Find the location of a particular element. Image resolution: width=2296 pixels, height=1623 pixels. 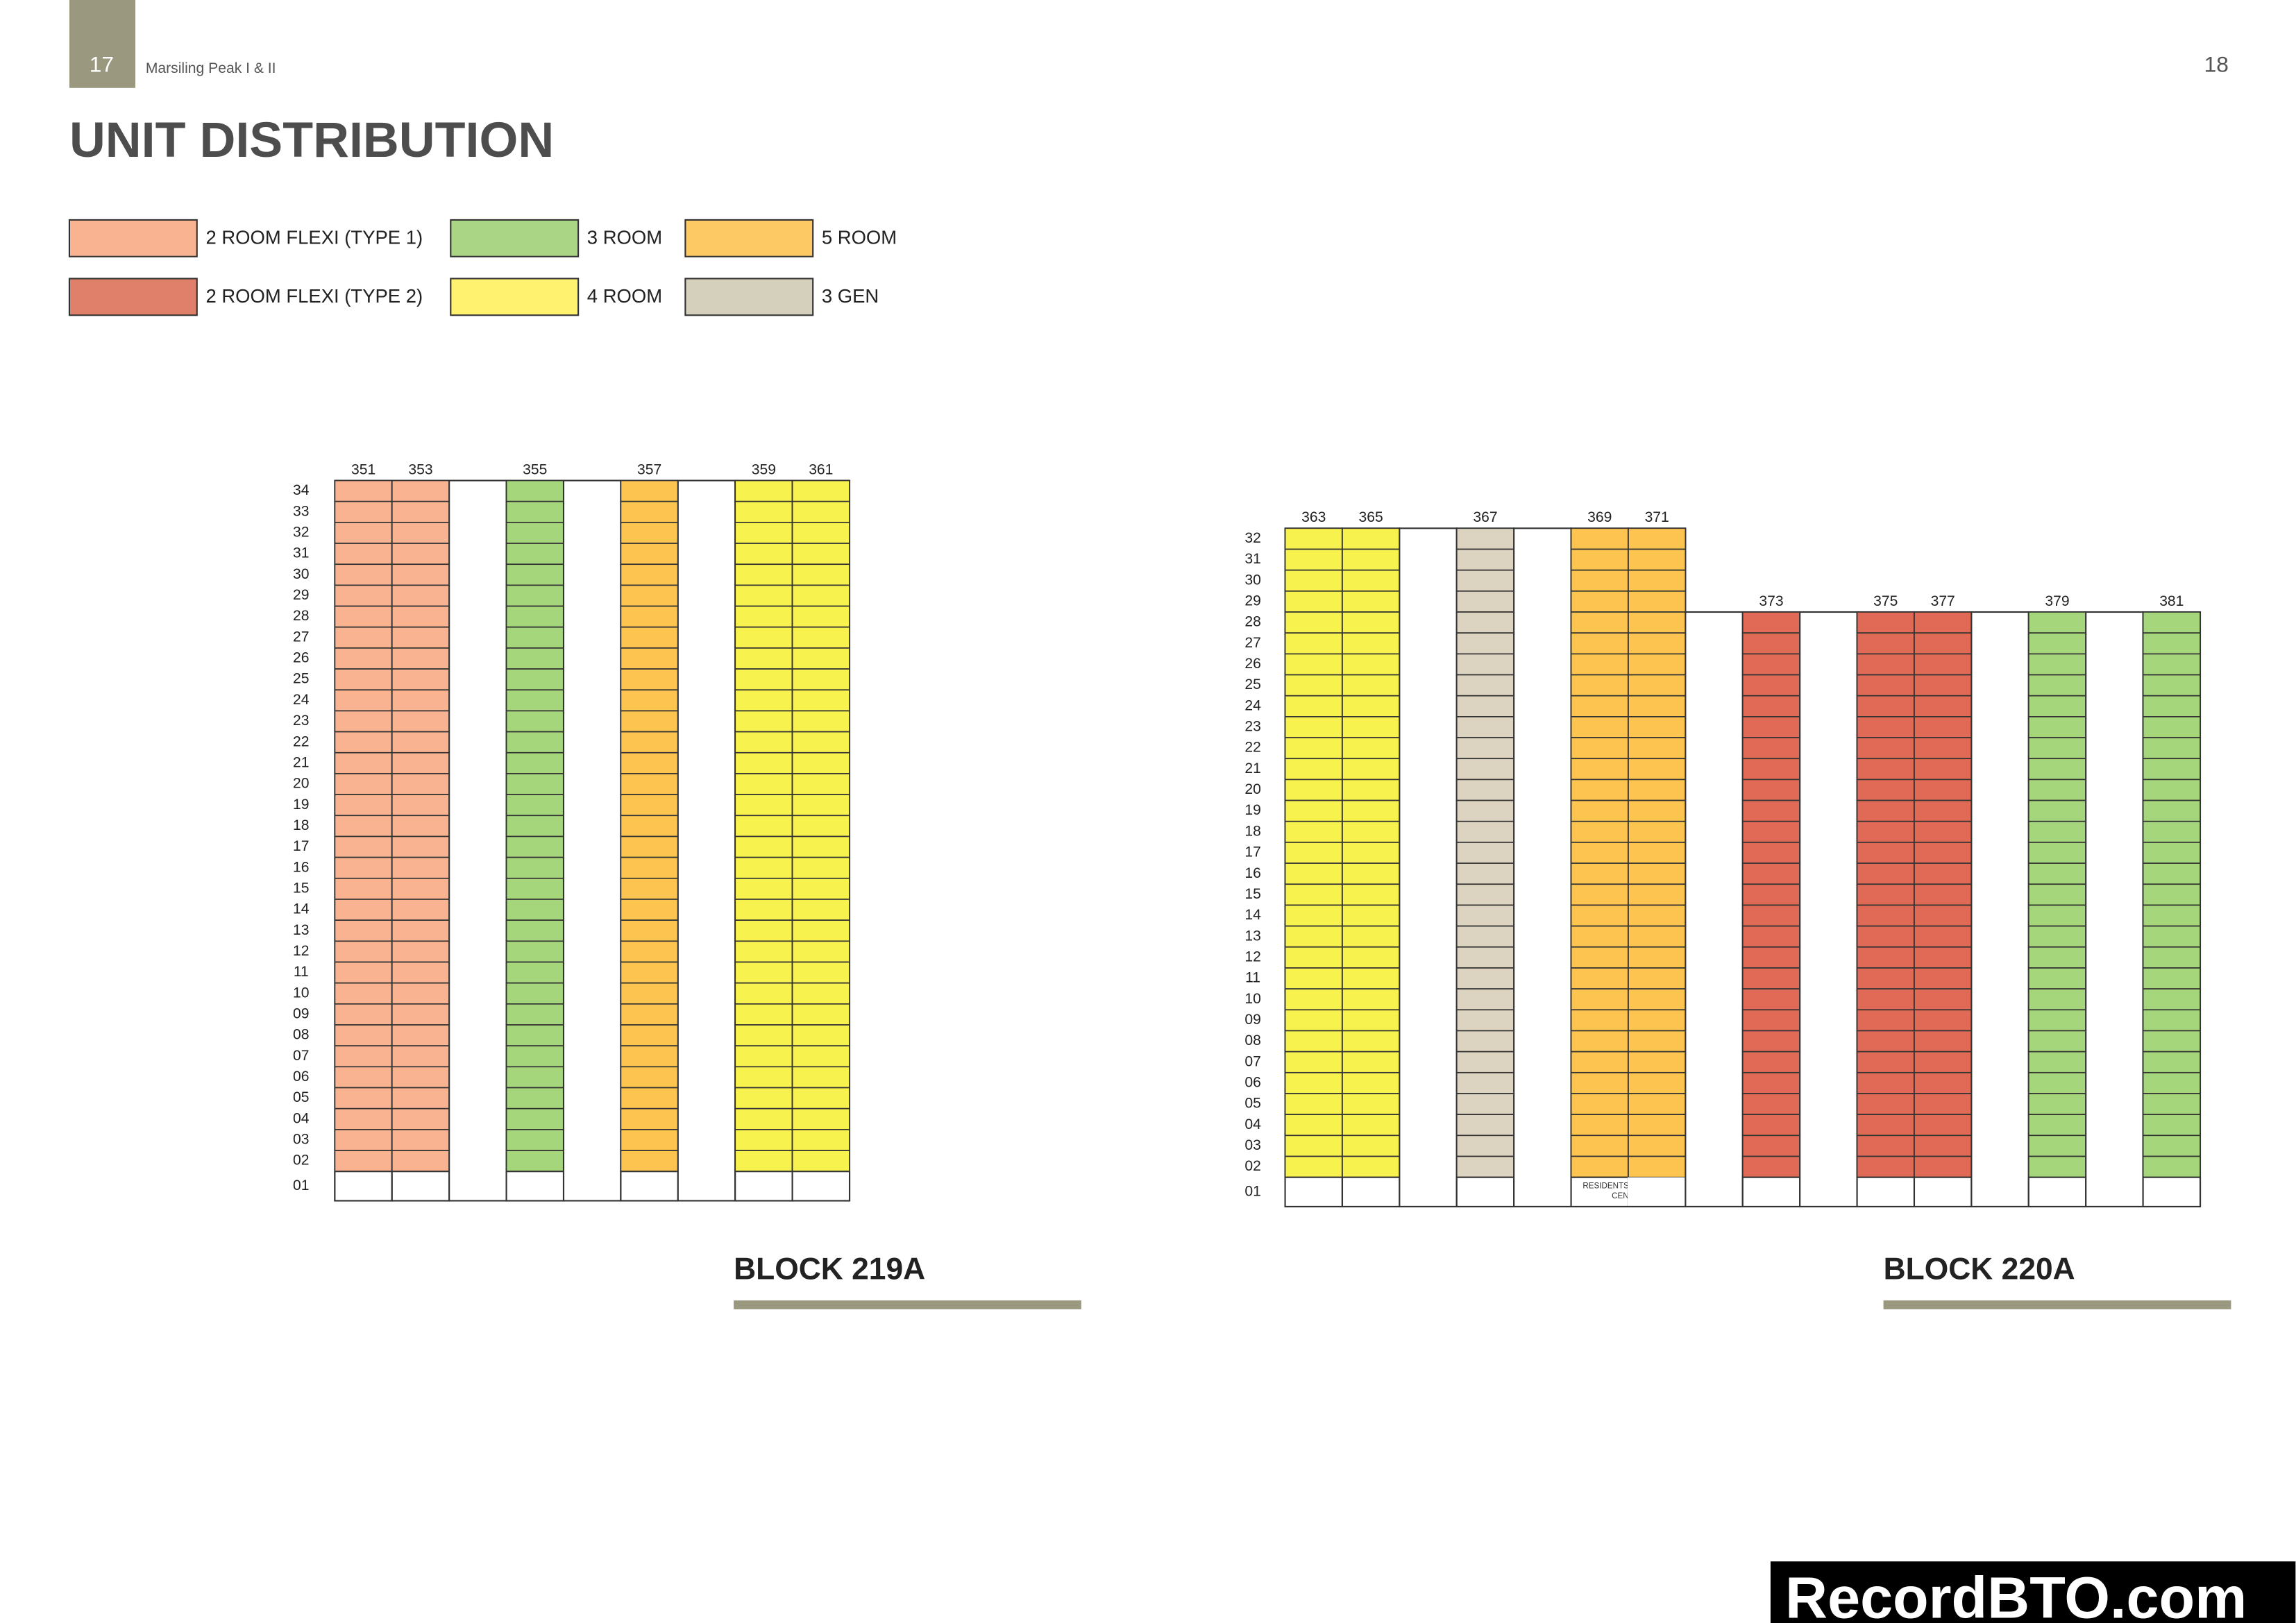

watermark-box is located at coordinates (2033, 1592).